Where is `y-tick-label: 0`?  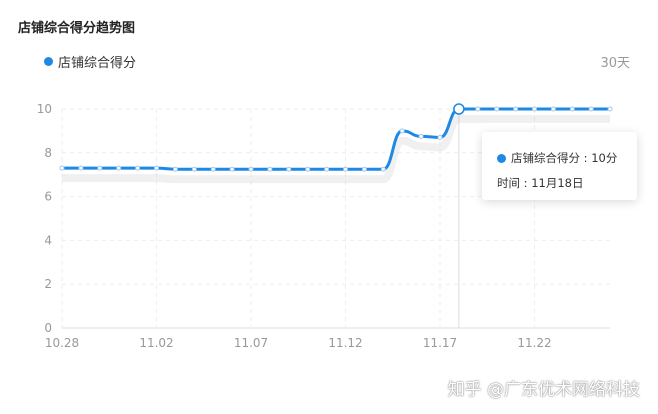
y-tick-label: 0 is located at coordinates (48, 328).